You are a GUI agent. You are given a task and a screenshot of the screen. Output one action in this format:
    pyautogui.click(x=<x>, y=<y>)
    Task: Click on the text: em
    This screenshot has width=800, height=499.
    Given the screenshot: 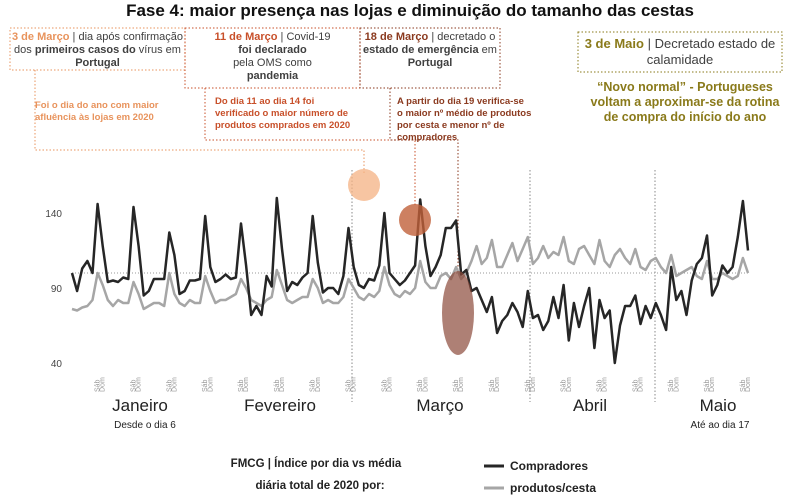 What is the action you would take?
    pyautogui.click(x=489, y=50)
    